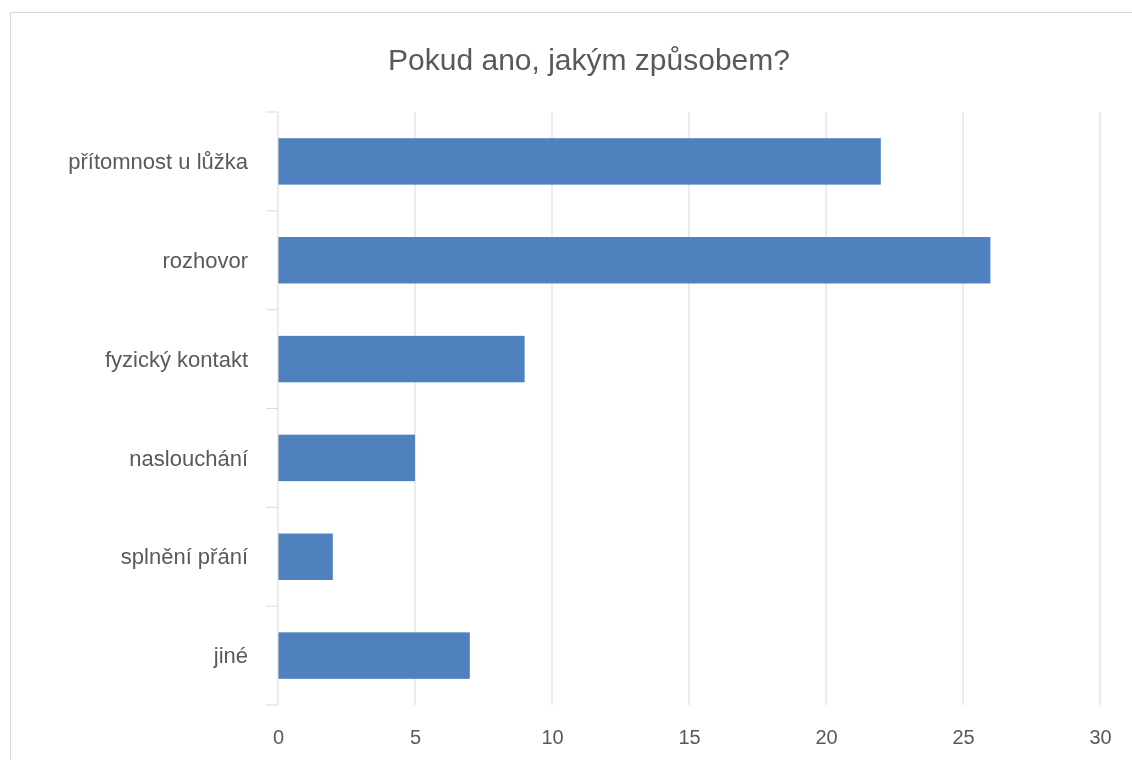 This screenshot has height=760, width=1132. What do you see at coordinates (230, 656) in the screenshot?
I see `y-tick-label: jiné` at bounding box center [230, 656].